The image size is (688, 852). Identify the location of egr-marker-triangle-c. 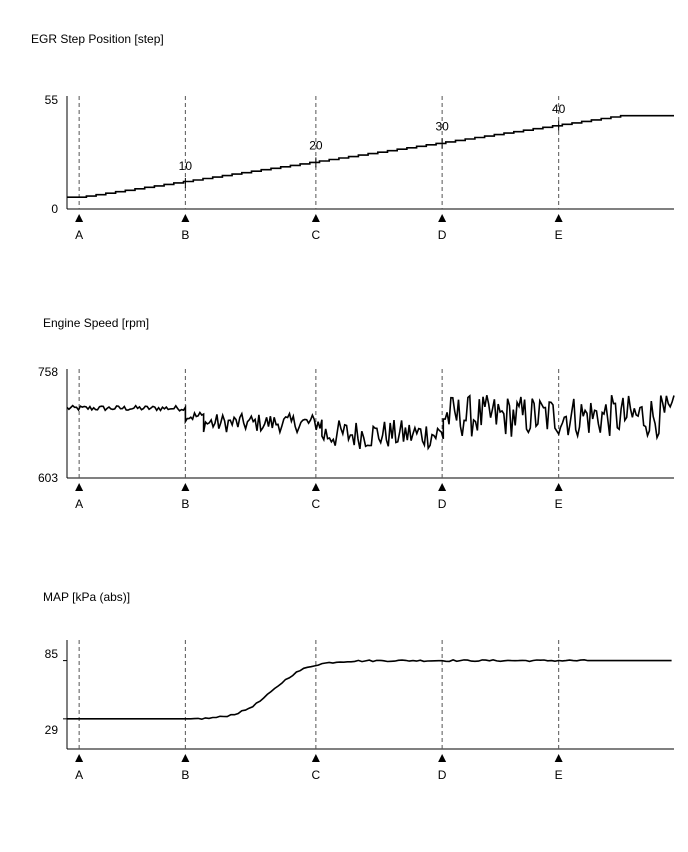
(315, 218).